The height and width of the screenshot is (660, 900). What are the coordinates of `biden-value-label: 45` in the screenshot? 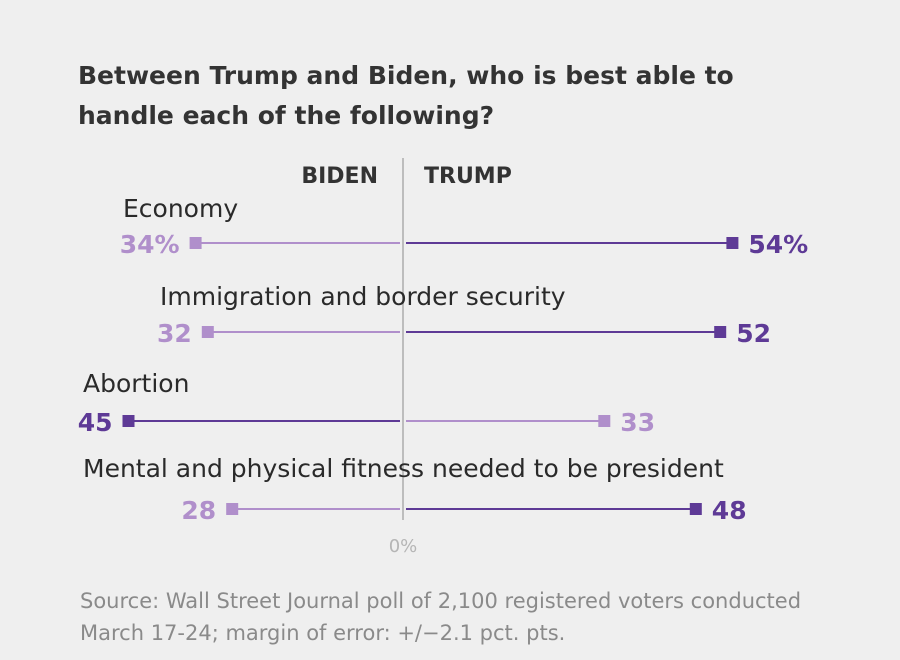 It's located at (95, 422).